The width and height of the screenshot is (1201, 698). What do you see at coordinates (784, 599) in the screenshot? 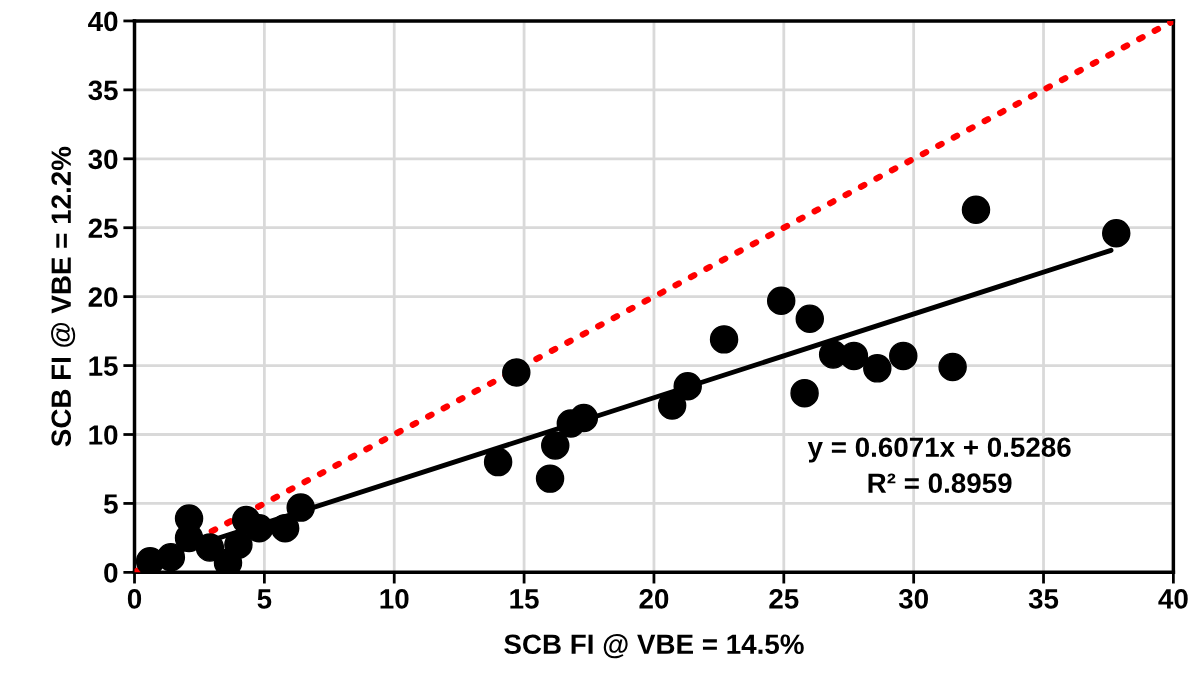
I see `x-tick-label: 25` at bounding box center [784, 599].